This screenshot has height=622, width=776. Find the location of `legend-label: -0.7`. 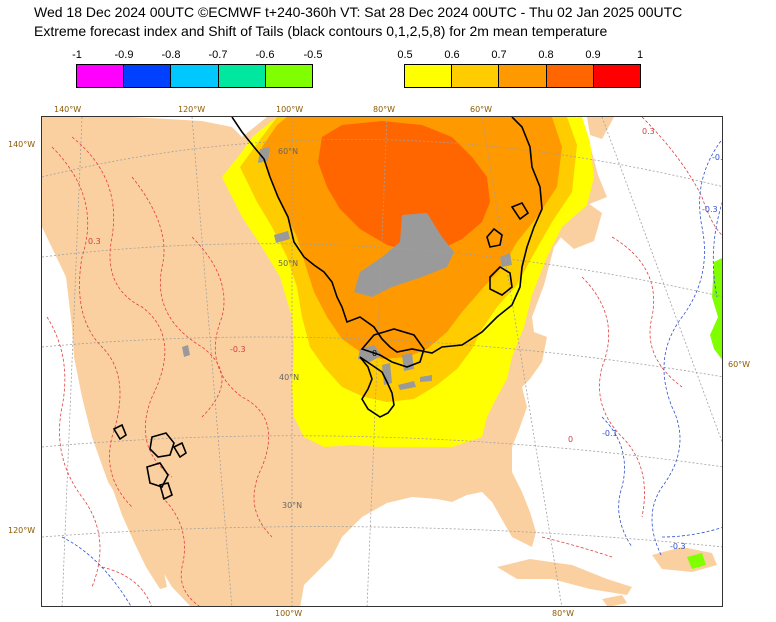

legend-label: -0.7 is located at coordinates (218, 55).